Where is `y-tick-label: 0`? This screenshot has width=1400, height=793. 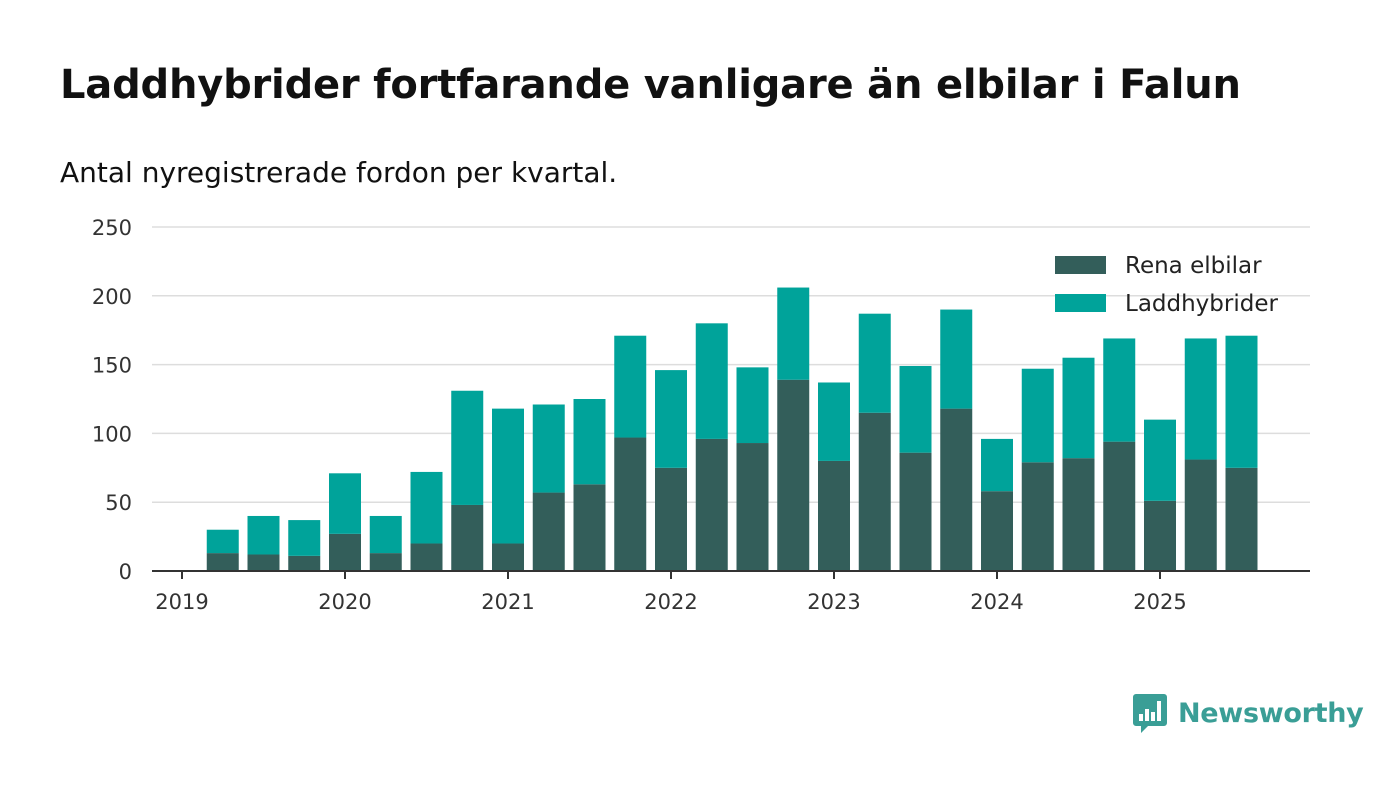
y-tick-label: 0 is located at coordinates (125, 572).